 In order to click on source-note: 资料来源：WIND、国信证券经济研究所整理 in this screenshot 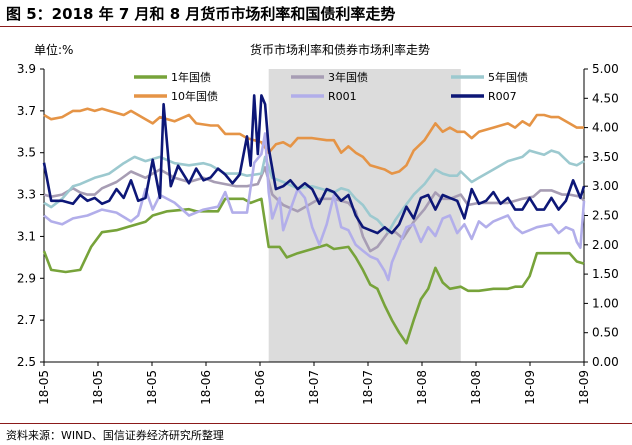, I will do `click(115, 435)`.